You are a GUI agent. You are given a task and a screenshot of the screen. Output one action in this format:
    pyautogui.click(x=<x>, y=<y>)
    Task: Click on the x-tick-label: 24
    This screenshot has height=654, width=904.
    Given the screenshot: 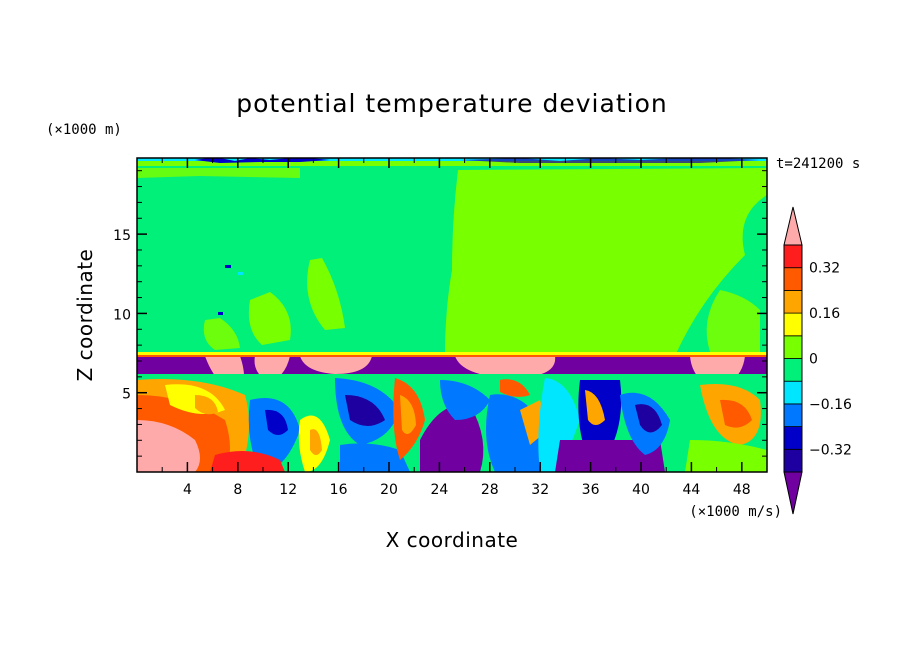 What is the action you would take?
    pyautogui.click(x=439, y=490)
    